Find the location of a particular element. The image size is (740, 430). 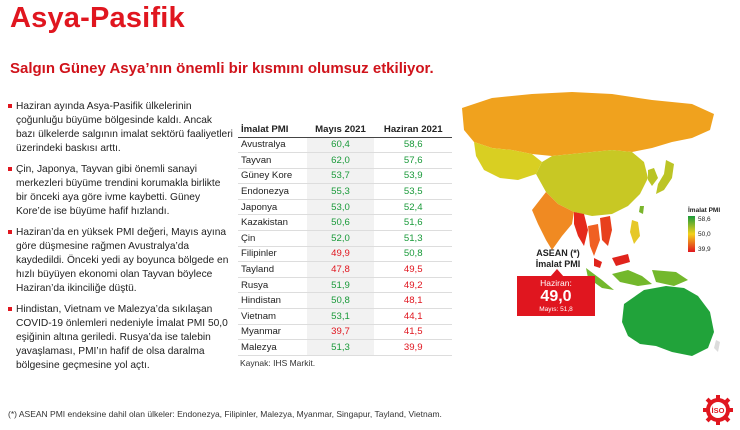

asean-box-value: 49,0 is located at coordinates (556, 296).